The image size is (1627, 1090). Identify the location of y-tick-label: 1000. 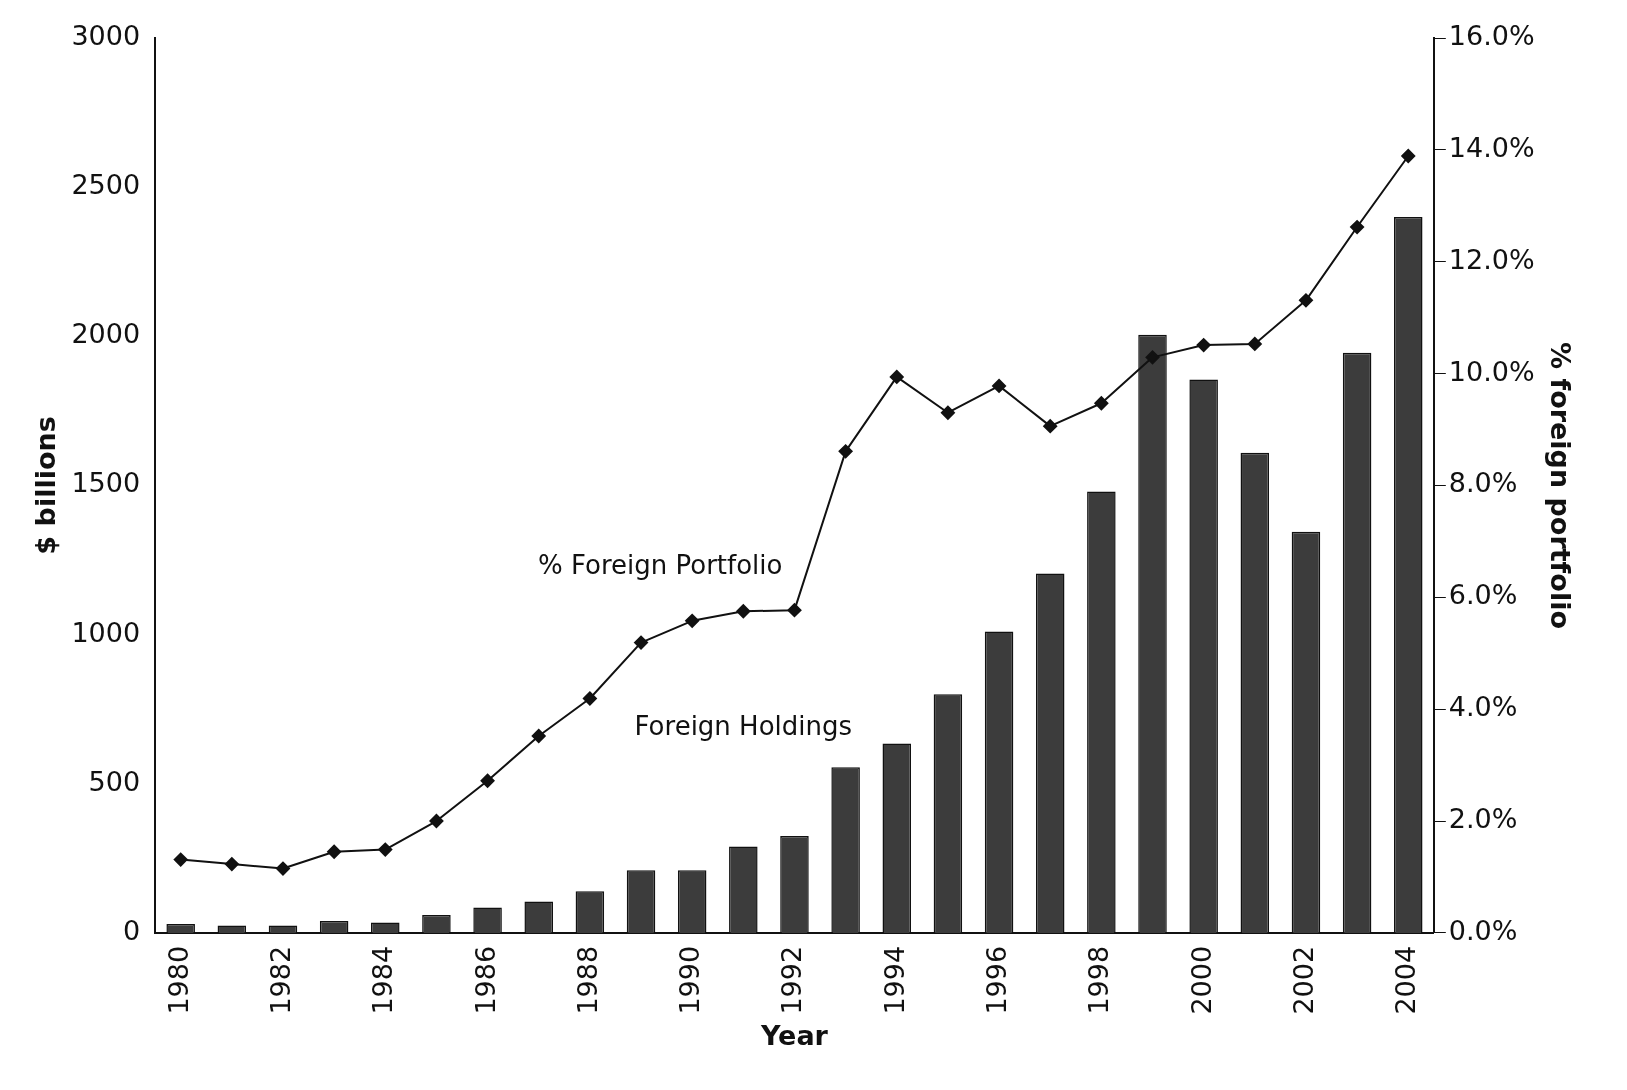
(106, 632).